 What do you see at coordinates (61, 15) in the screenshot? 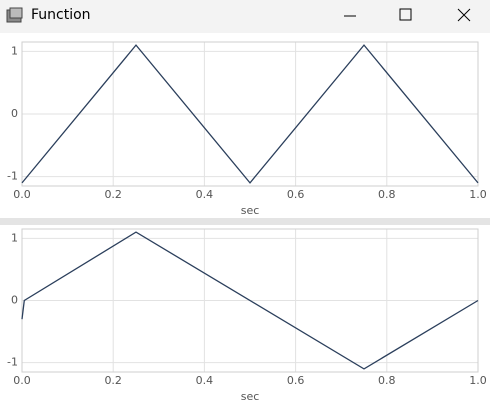
I see `window-title: Function` at bounding box center [61, 15].